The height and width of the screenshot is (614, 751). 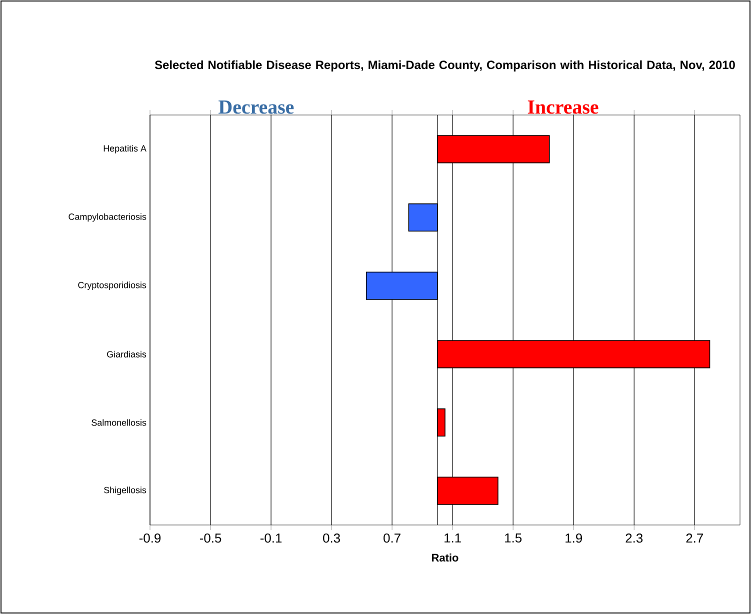 I want to click on y-tick-label: Shigellosis, so click(x=125, y=490).